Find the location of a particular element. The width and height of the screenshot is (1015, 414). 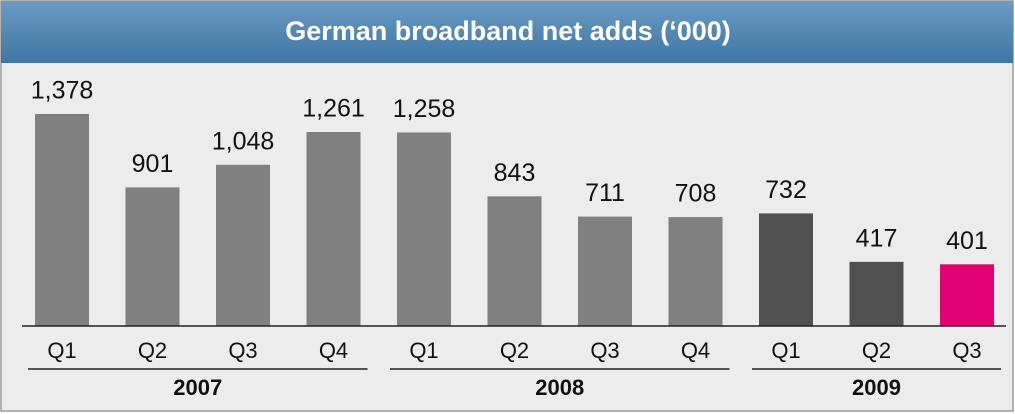

value-label: 711 is located at coordinates (605, 193).